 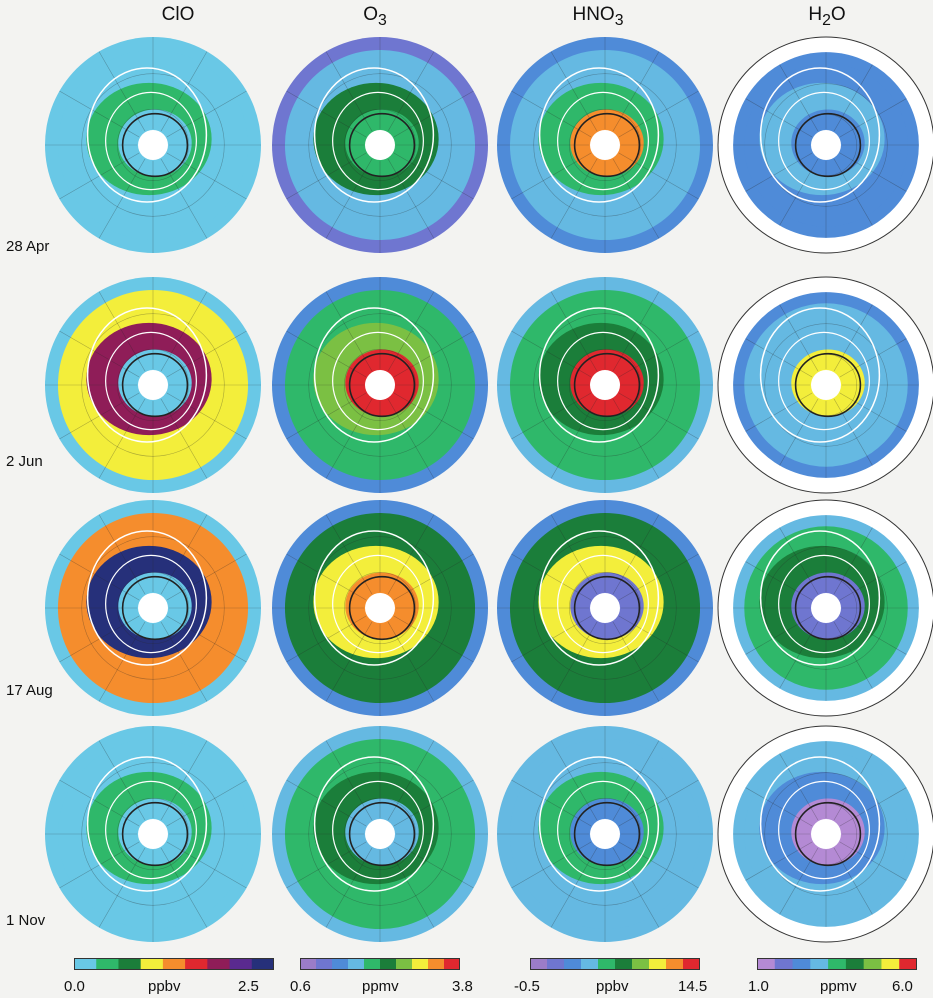 What do you see at coordinates (26, 920) in the screenshot?
I see `date-label-1-nov: 1 Nov` at bounding box center [26, 920].